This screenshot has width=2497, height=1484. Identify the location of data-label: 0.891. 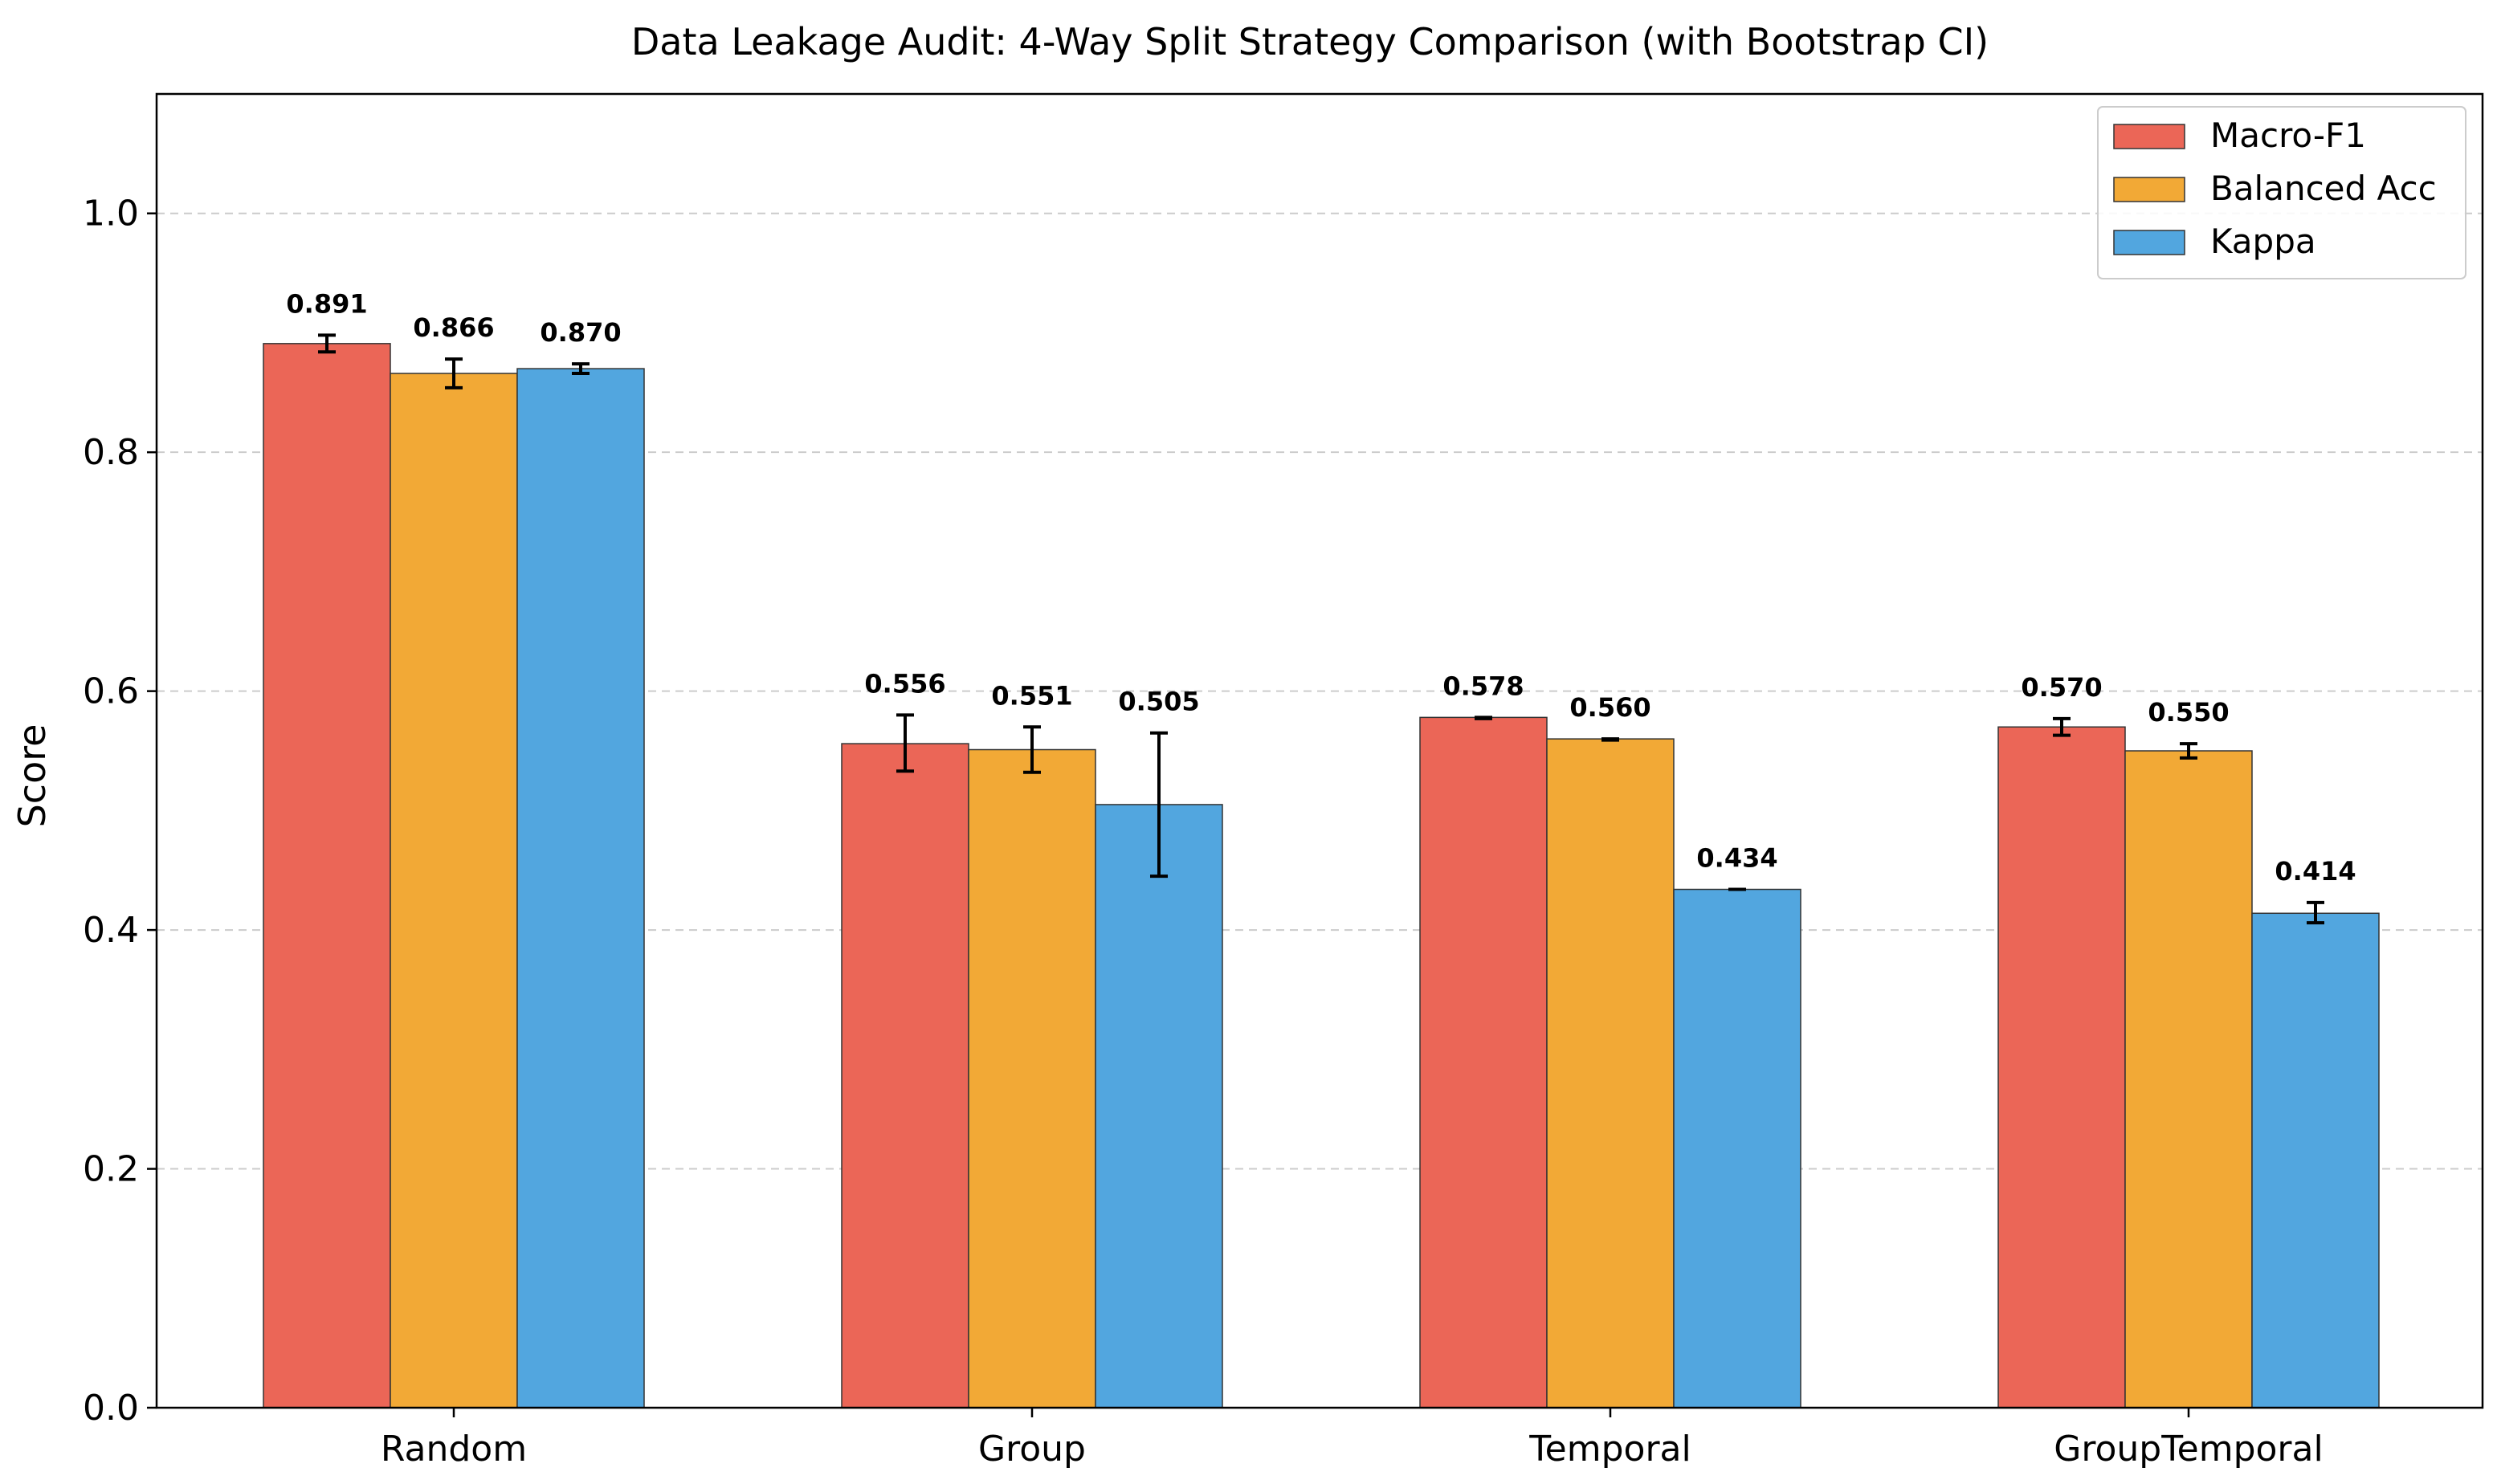
(326, 303).